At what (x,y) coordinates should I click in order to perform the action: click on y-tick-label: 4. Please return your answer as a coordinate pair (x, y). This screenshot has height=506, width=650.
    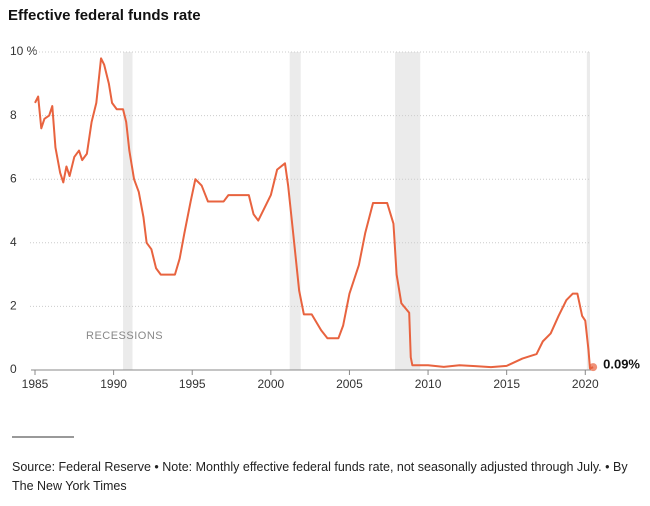
    Looking at the image, I should click on (13, 242).